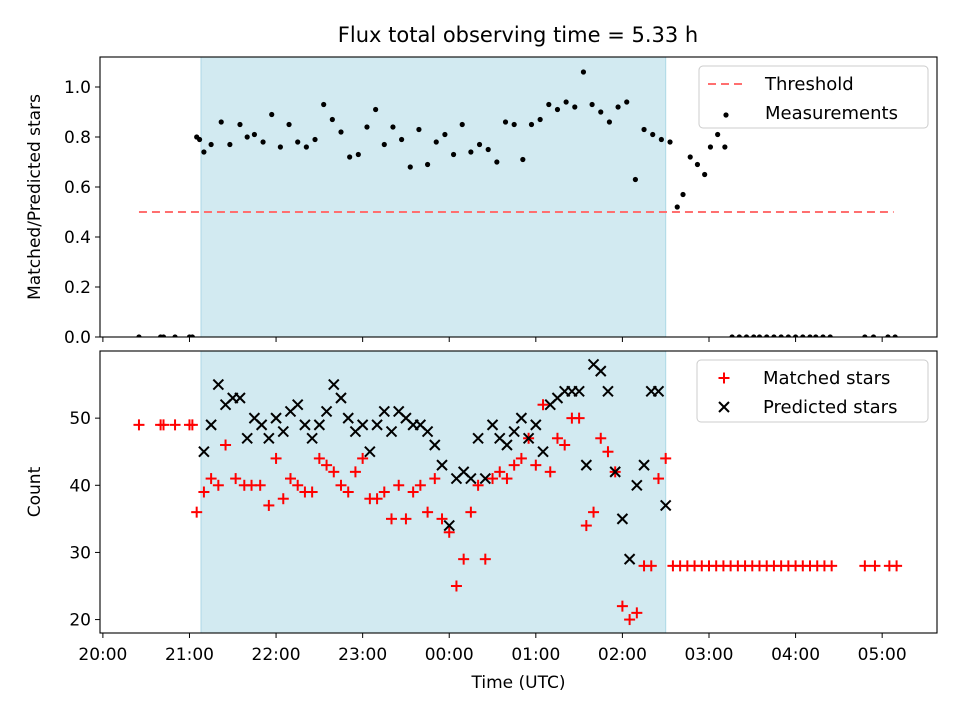  What do you see at coordinates (35, 197) in the screenshot?
I see `y-axis-label: Matched/Predicted stars` at bounding box center [35, 197].